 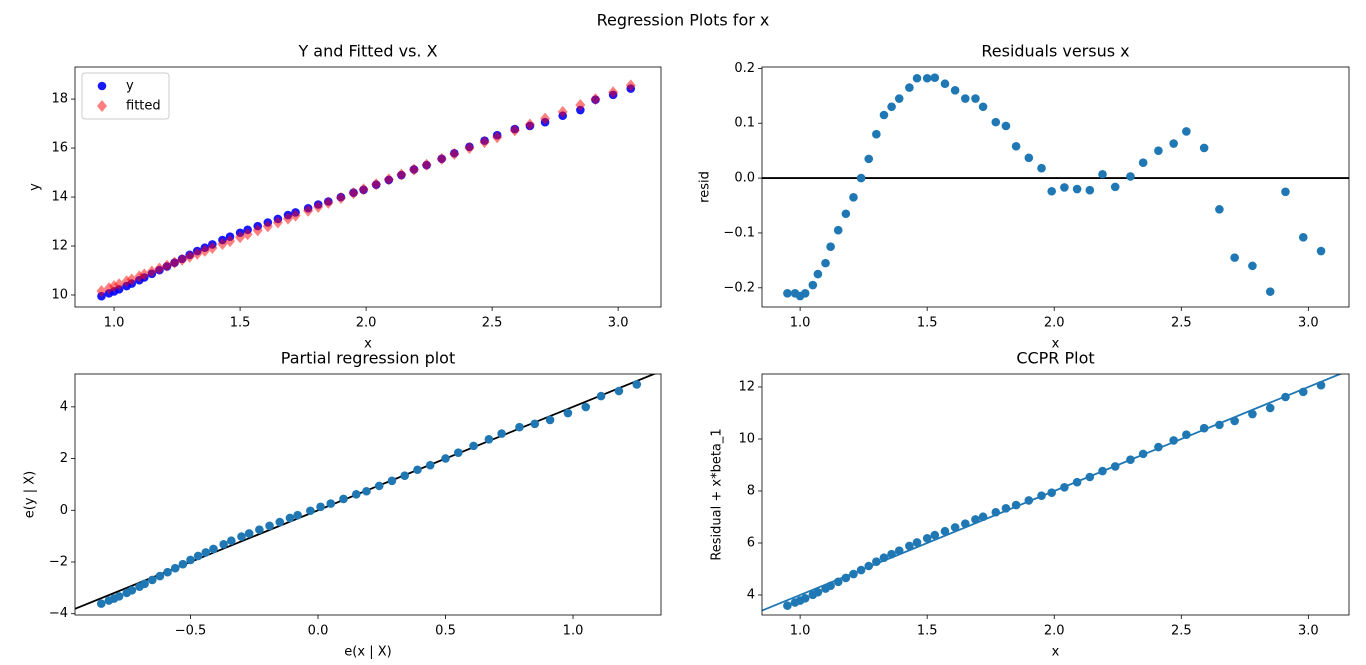 What do you see at coordinates (366, 190) in the screenshot?
I see `plot-area` at bounding box center [366, 190].